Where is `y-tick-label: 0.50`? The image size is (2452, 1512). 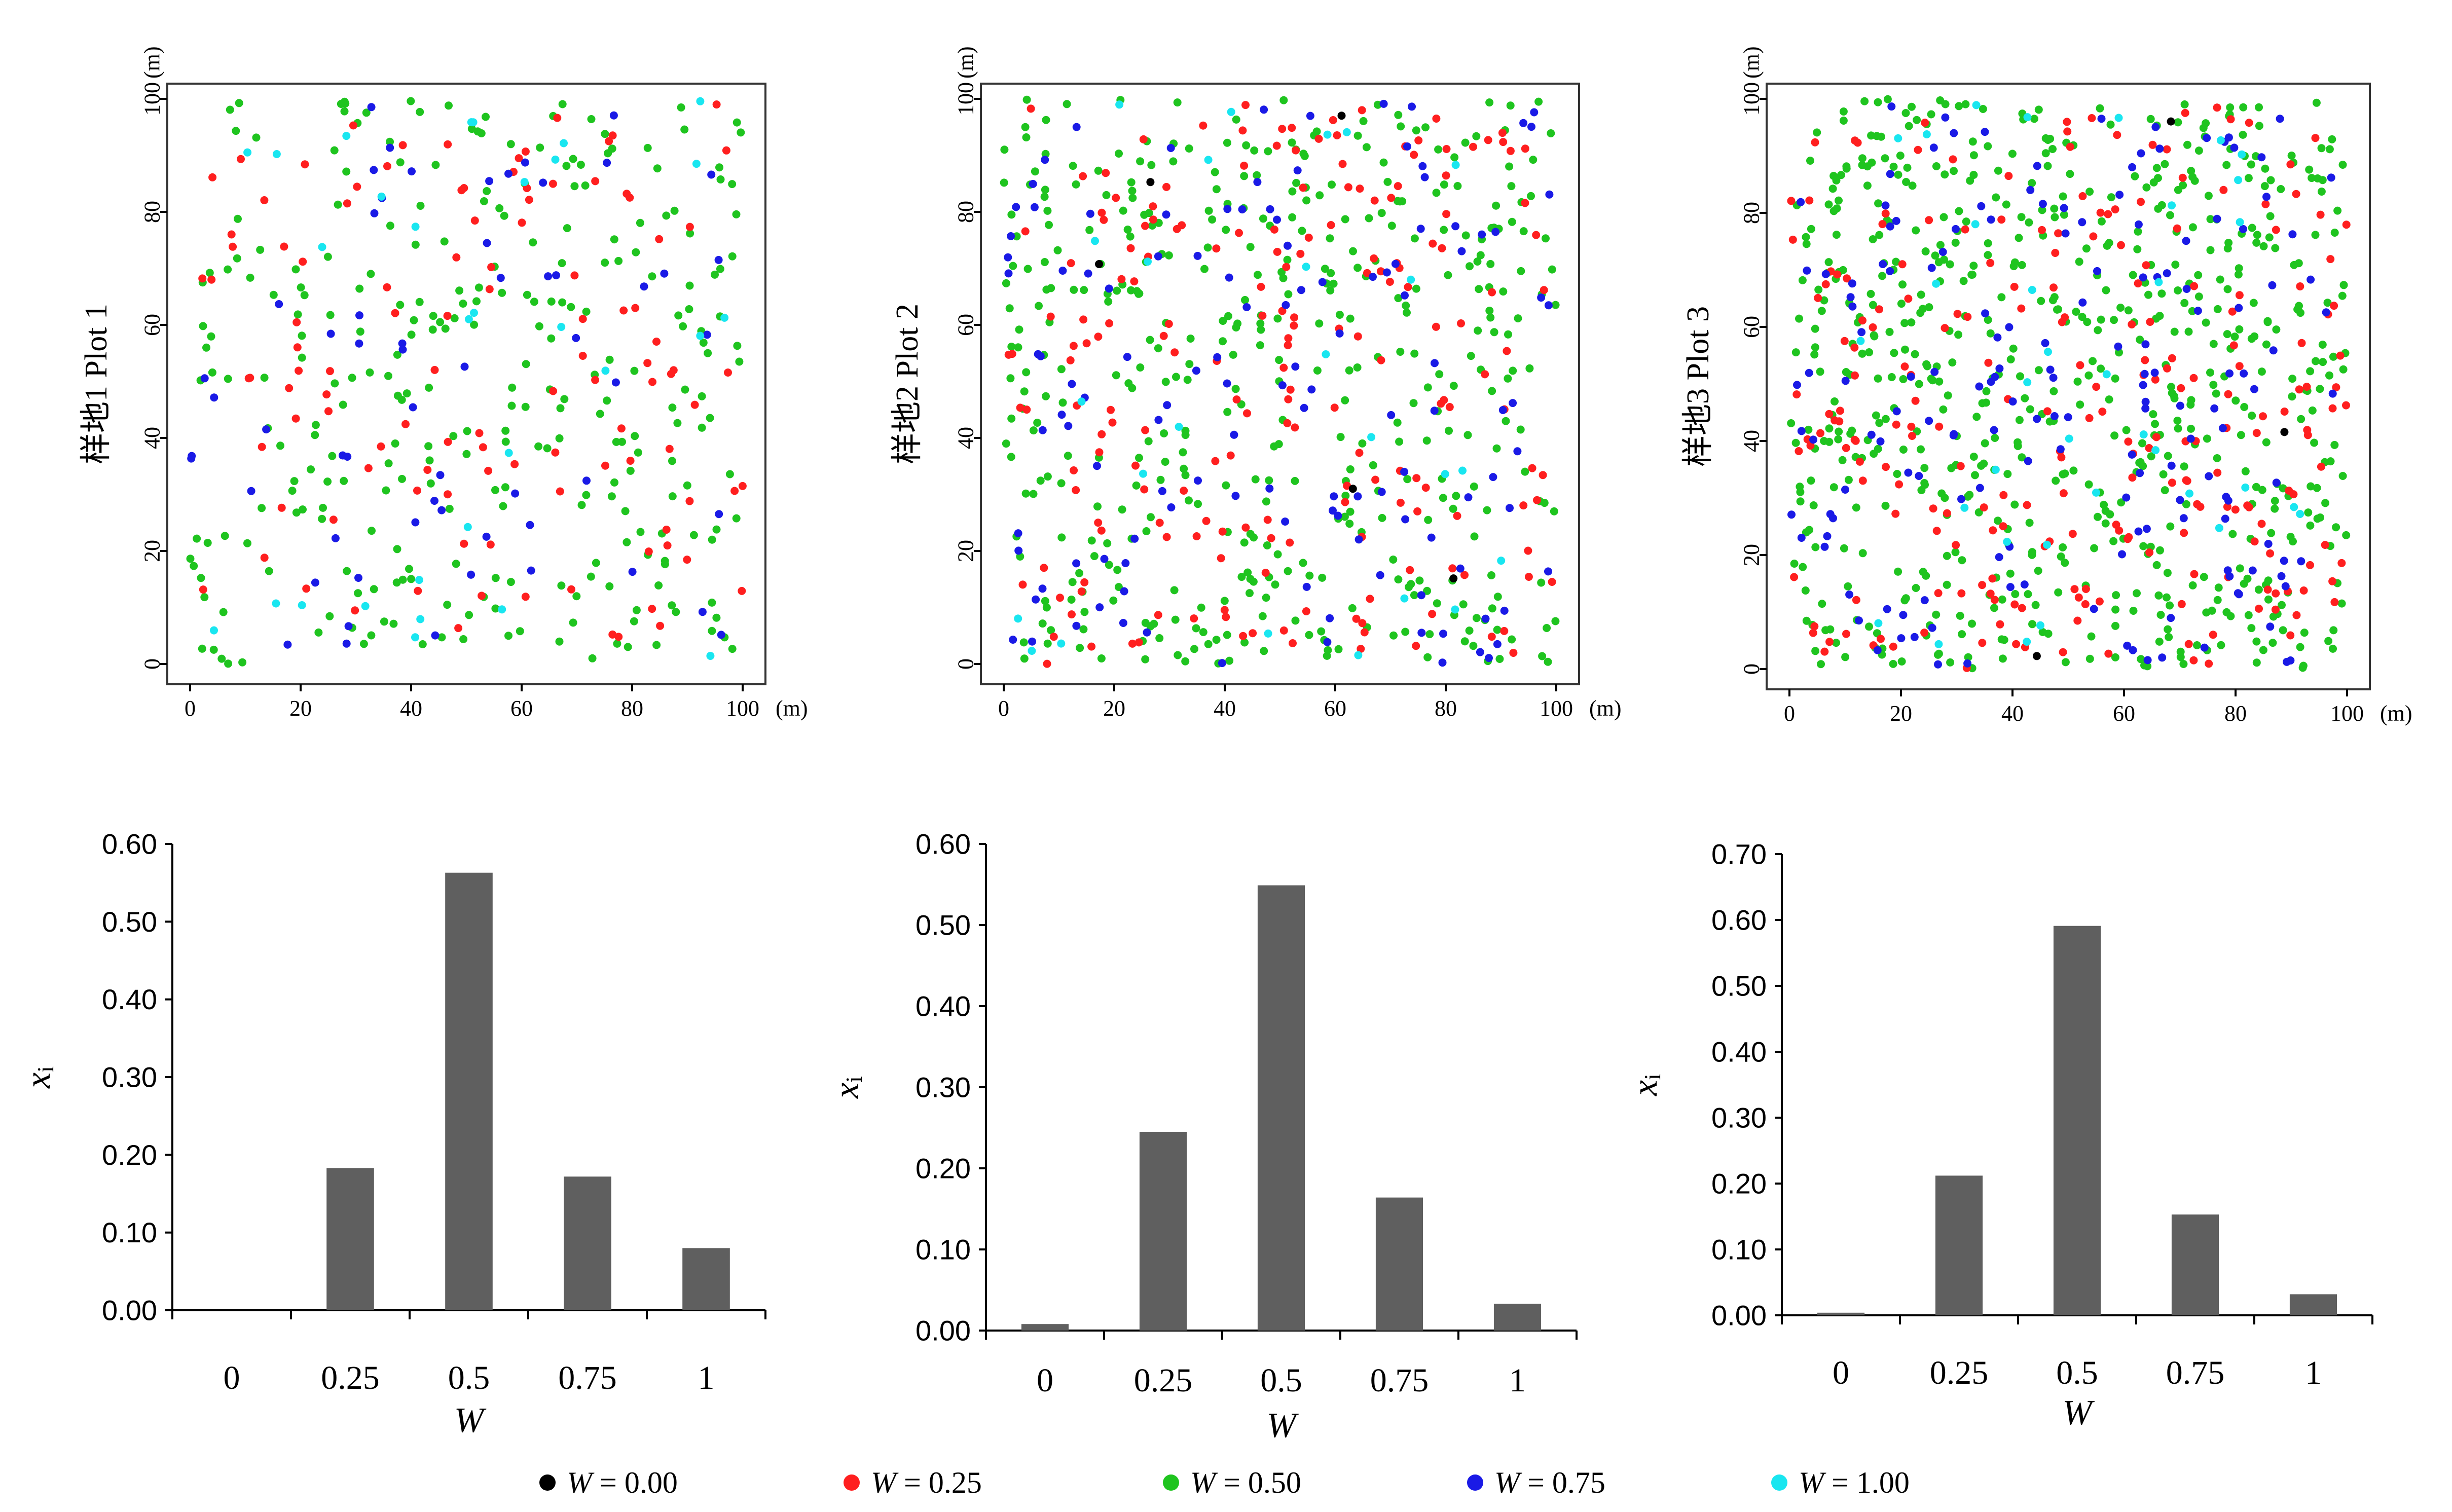 y-tick-label: 0.50 is located at coordinates (943, 925).